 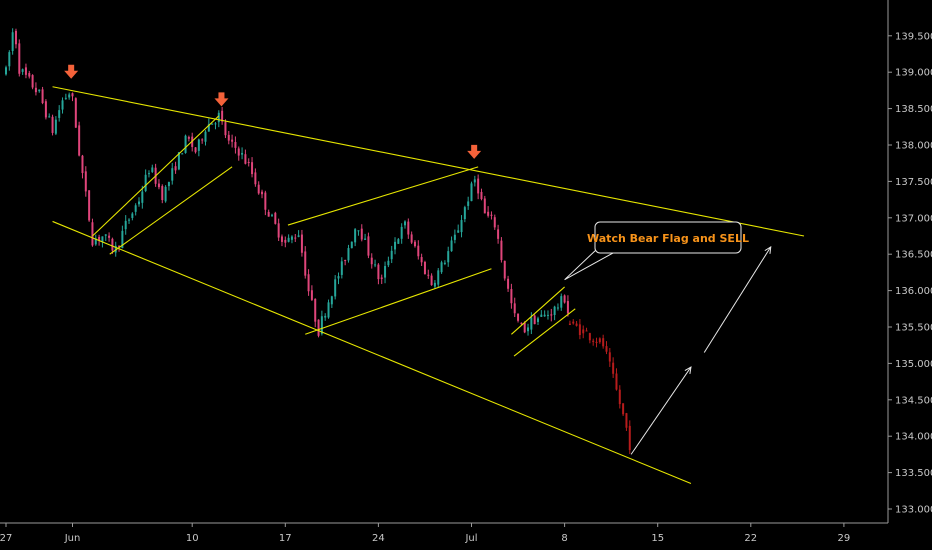 I want to click on projection-arrow-line, so click(x=737, y=299).